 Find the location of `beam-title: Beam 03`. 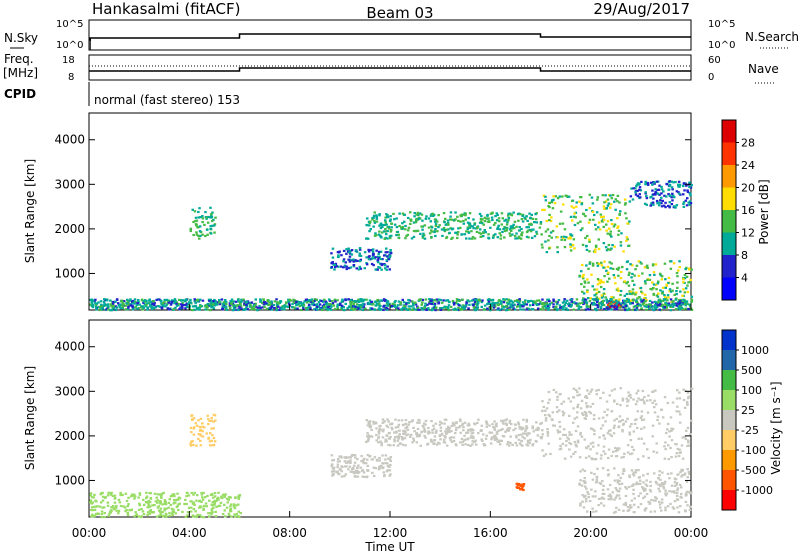

beam-title: Beam 03 is located at coordinates (399, 13).